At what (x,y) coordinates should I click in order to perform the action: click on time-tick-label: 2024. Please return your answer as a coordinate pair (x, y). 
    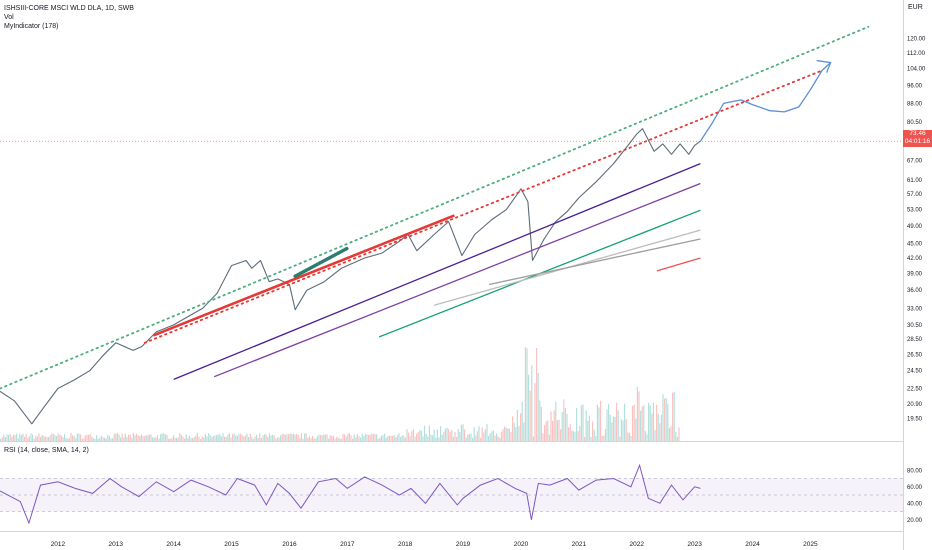
    Looking at the image, I should click on (752, 544).